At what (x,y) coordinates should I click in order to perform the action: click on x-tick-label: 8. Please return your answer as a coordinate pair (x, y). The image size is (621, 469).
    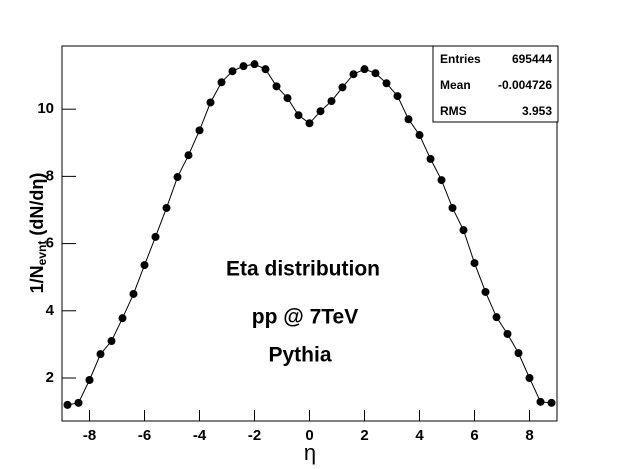
    Looking at the image, I should click on (529, 435).